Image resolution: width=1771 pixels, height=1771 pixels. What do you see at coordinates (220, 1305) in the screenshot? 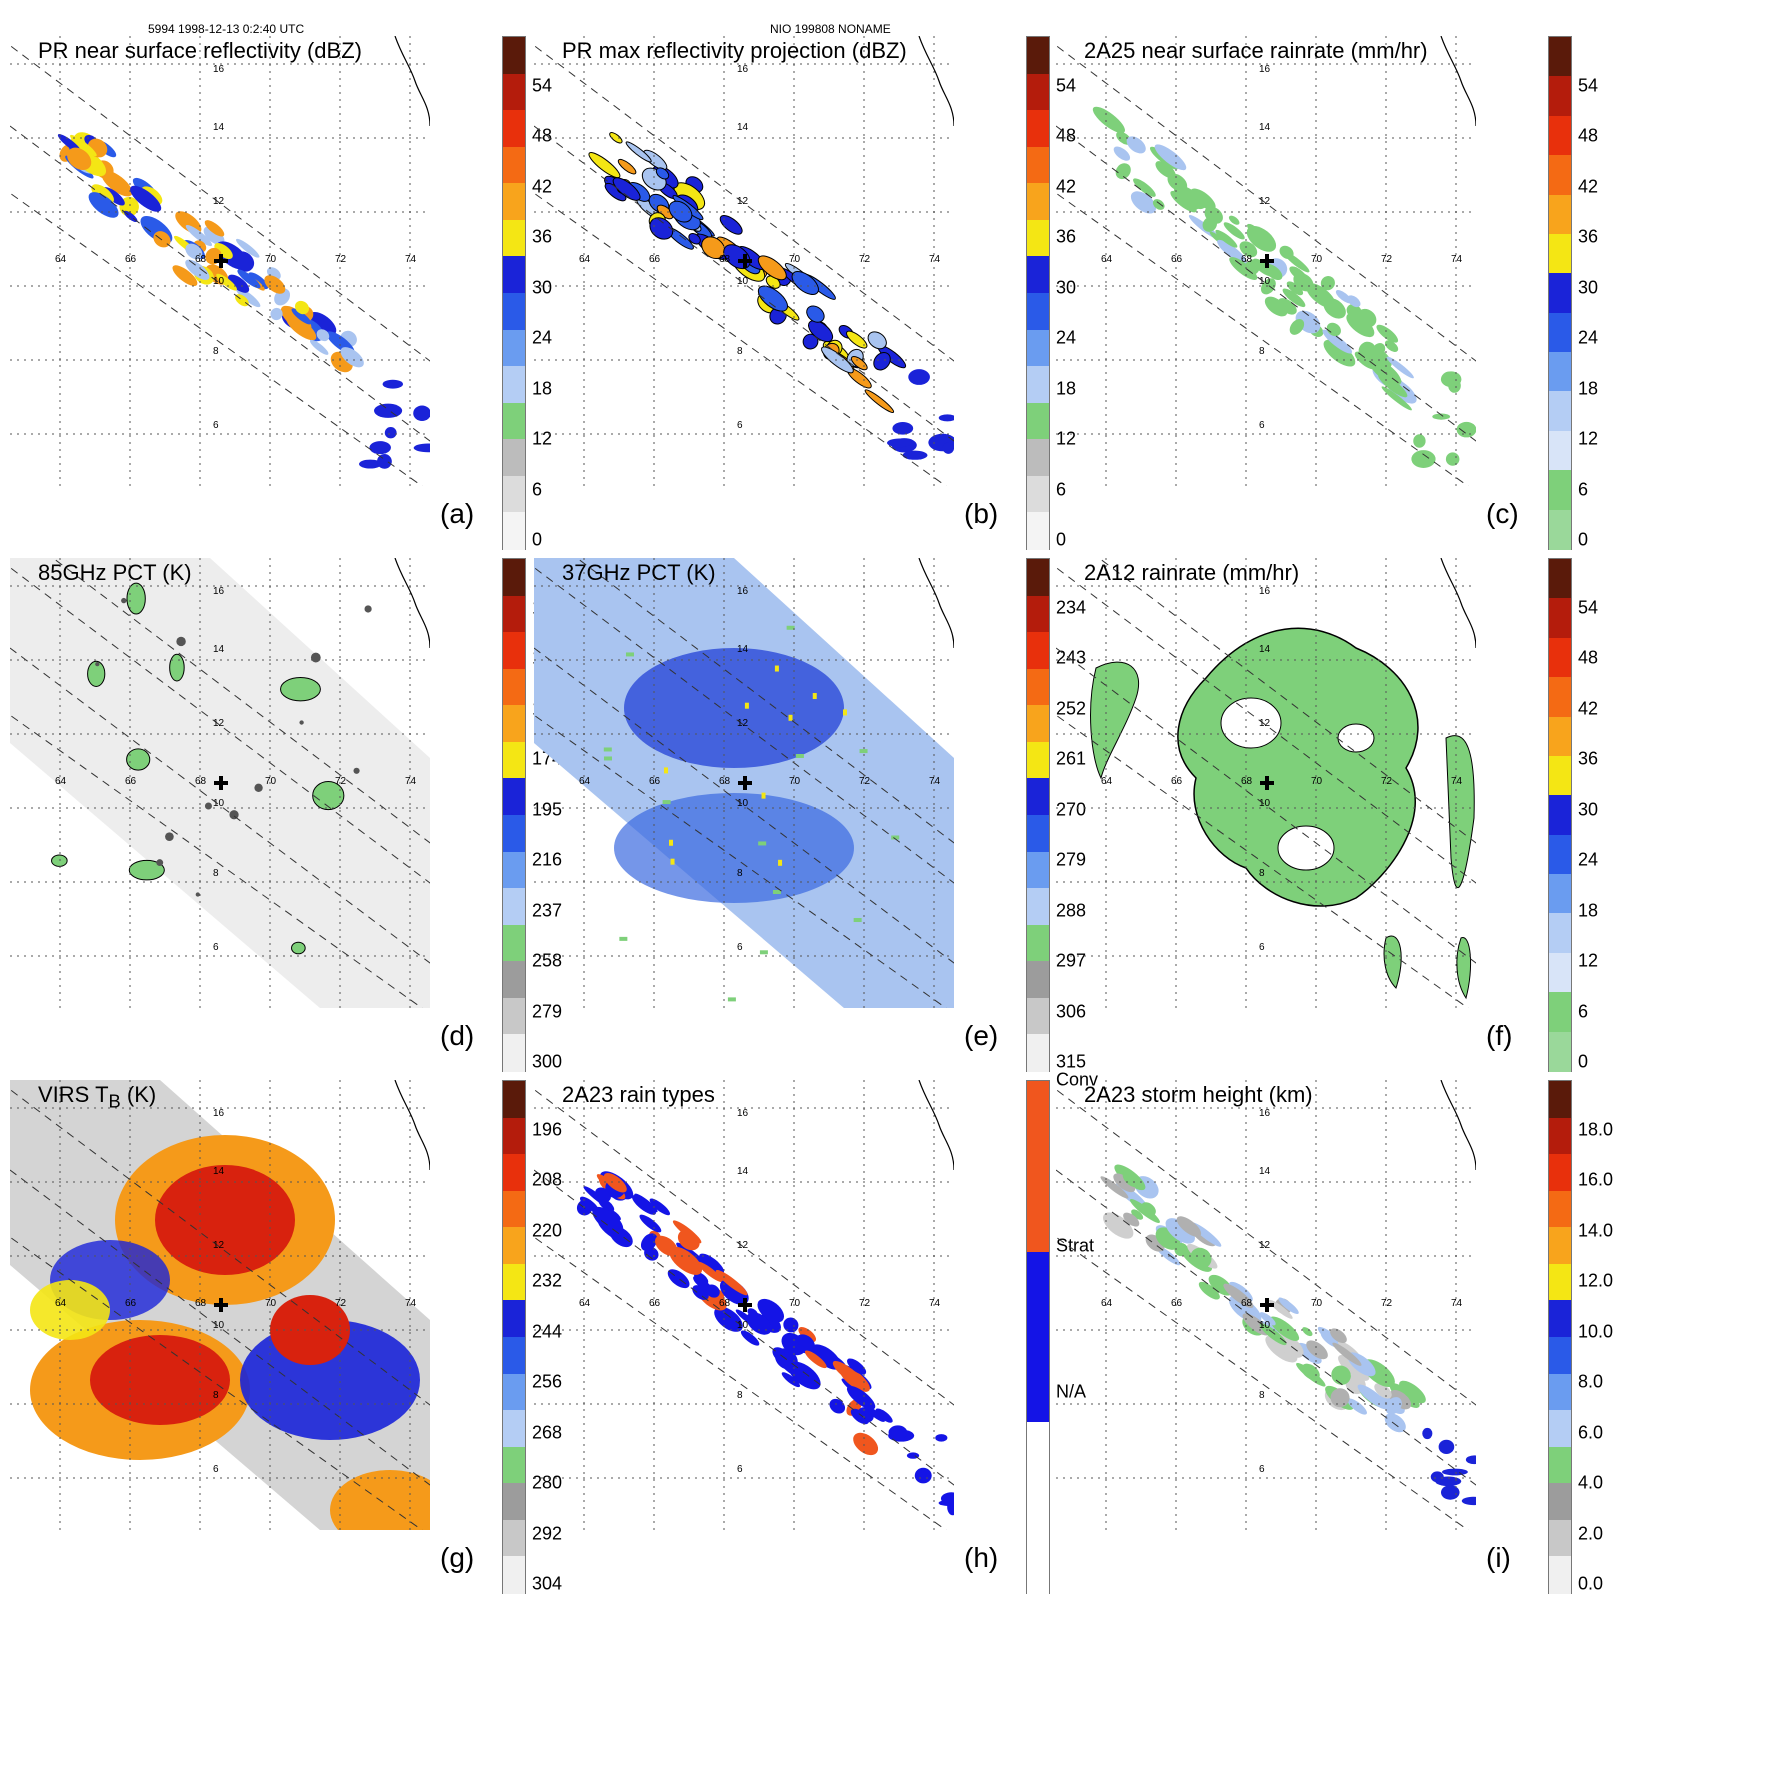
I see `map-g: 64 66 68 70 72 74 16 14 12 10 8 6` at bounding box center [220, 1305].